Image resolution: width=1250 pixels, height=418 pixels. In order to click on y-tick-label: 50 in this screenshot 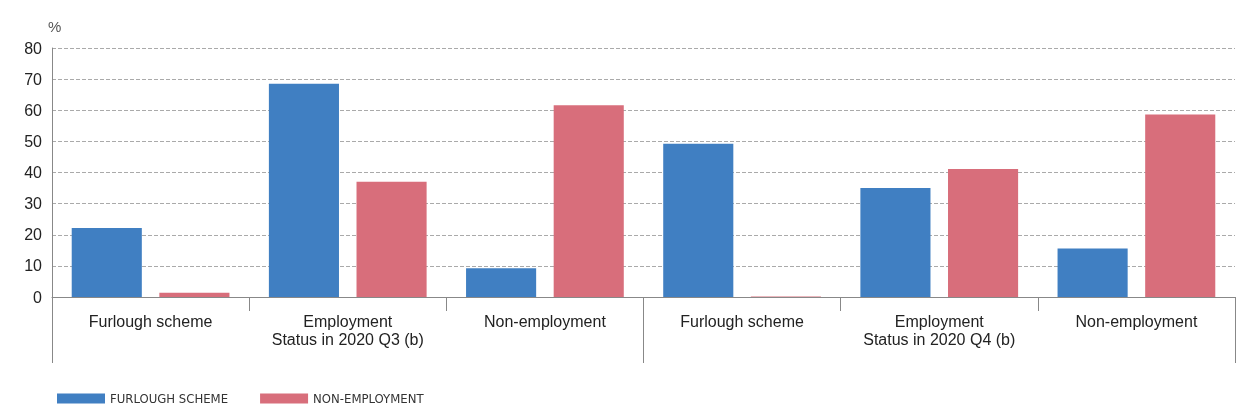, I will do `click(33, 141)`.